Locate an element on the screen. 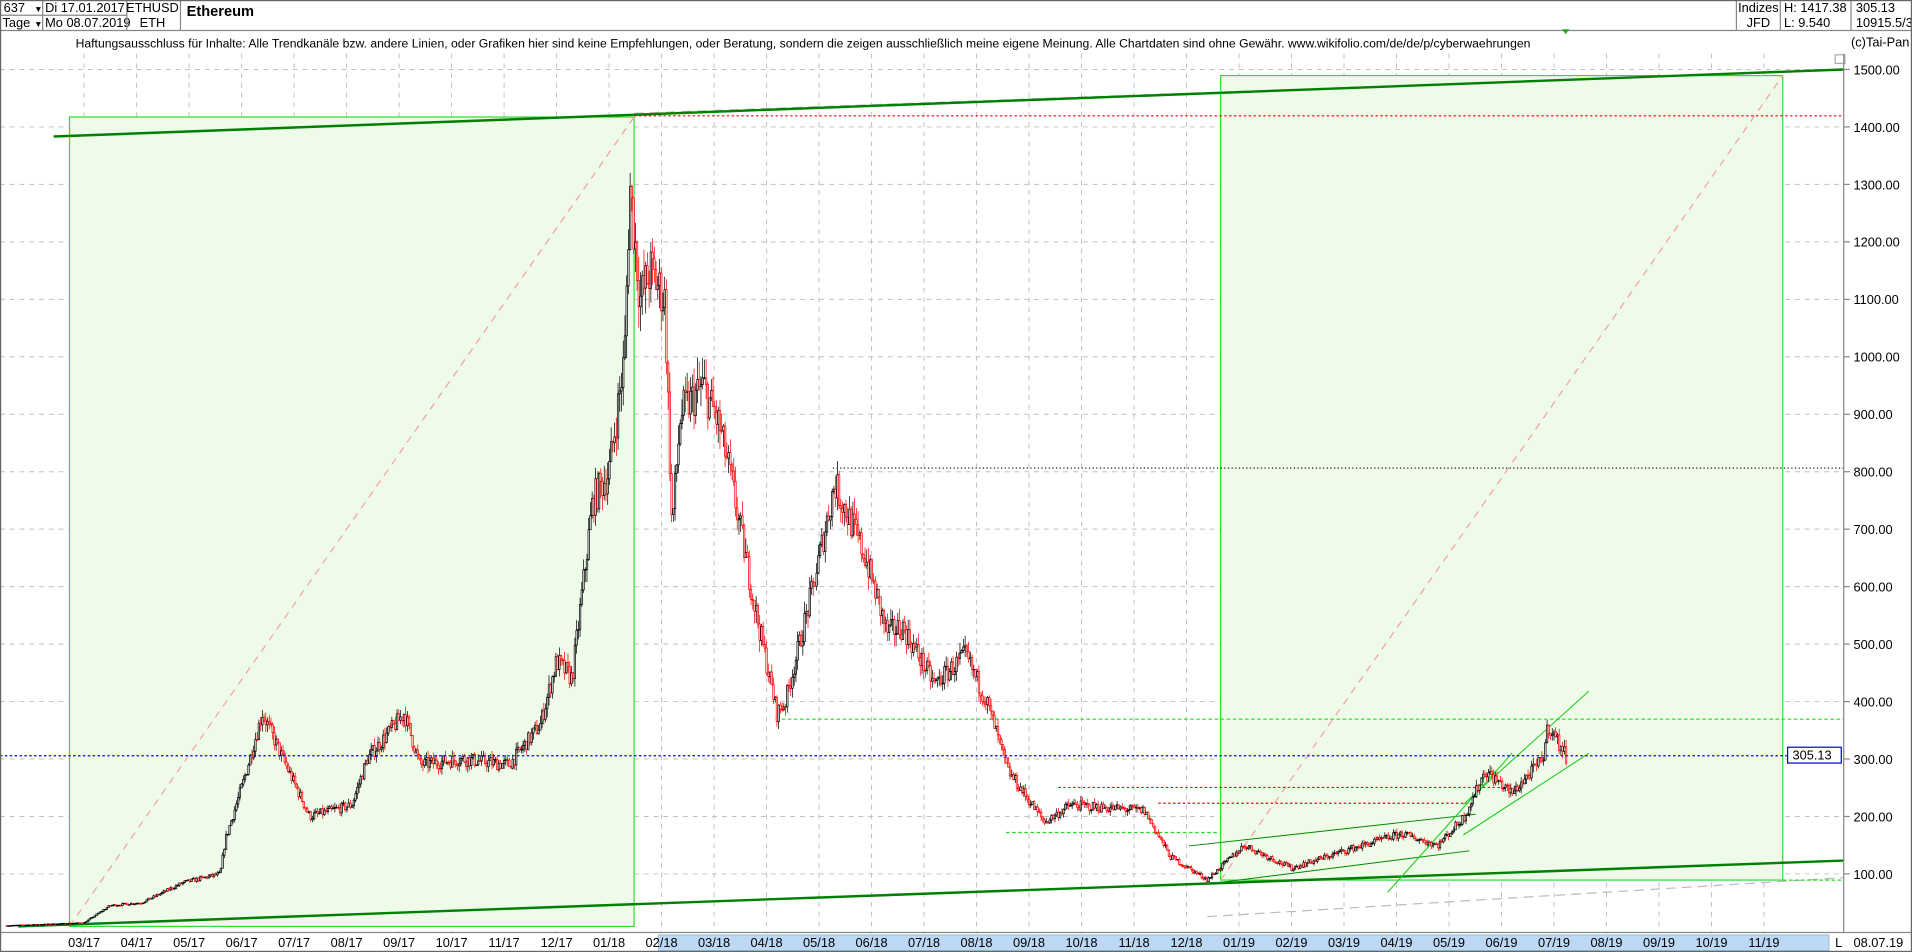 This screenshot has height=952, width=1912. symbol: ETHUSD is located at coordinates (152, 7).